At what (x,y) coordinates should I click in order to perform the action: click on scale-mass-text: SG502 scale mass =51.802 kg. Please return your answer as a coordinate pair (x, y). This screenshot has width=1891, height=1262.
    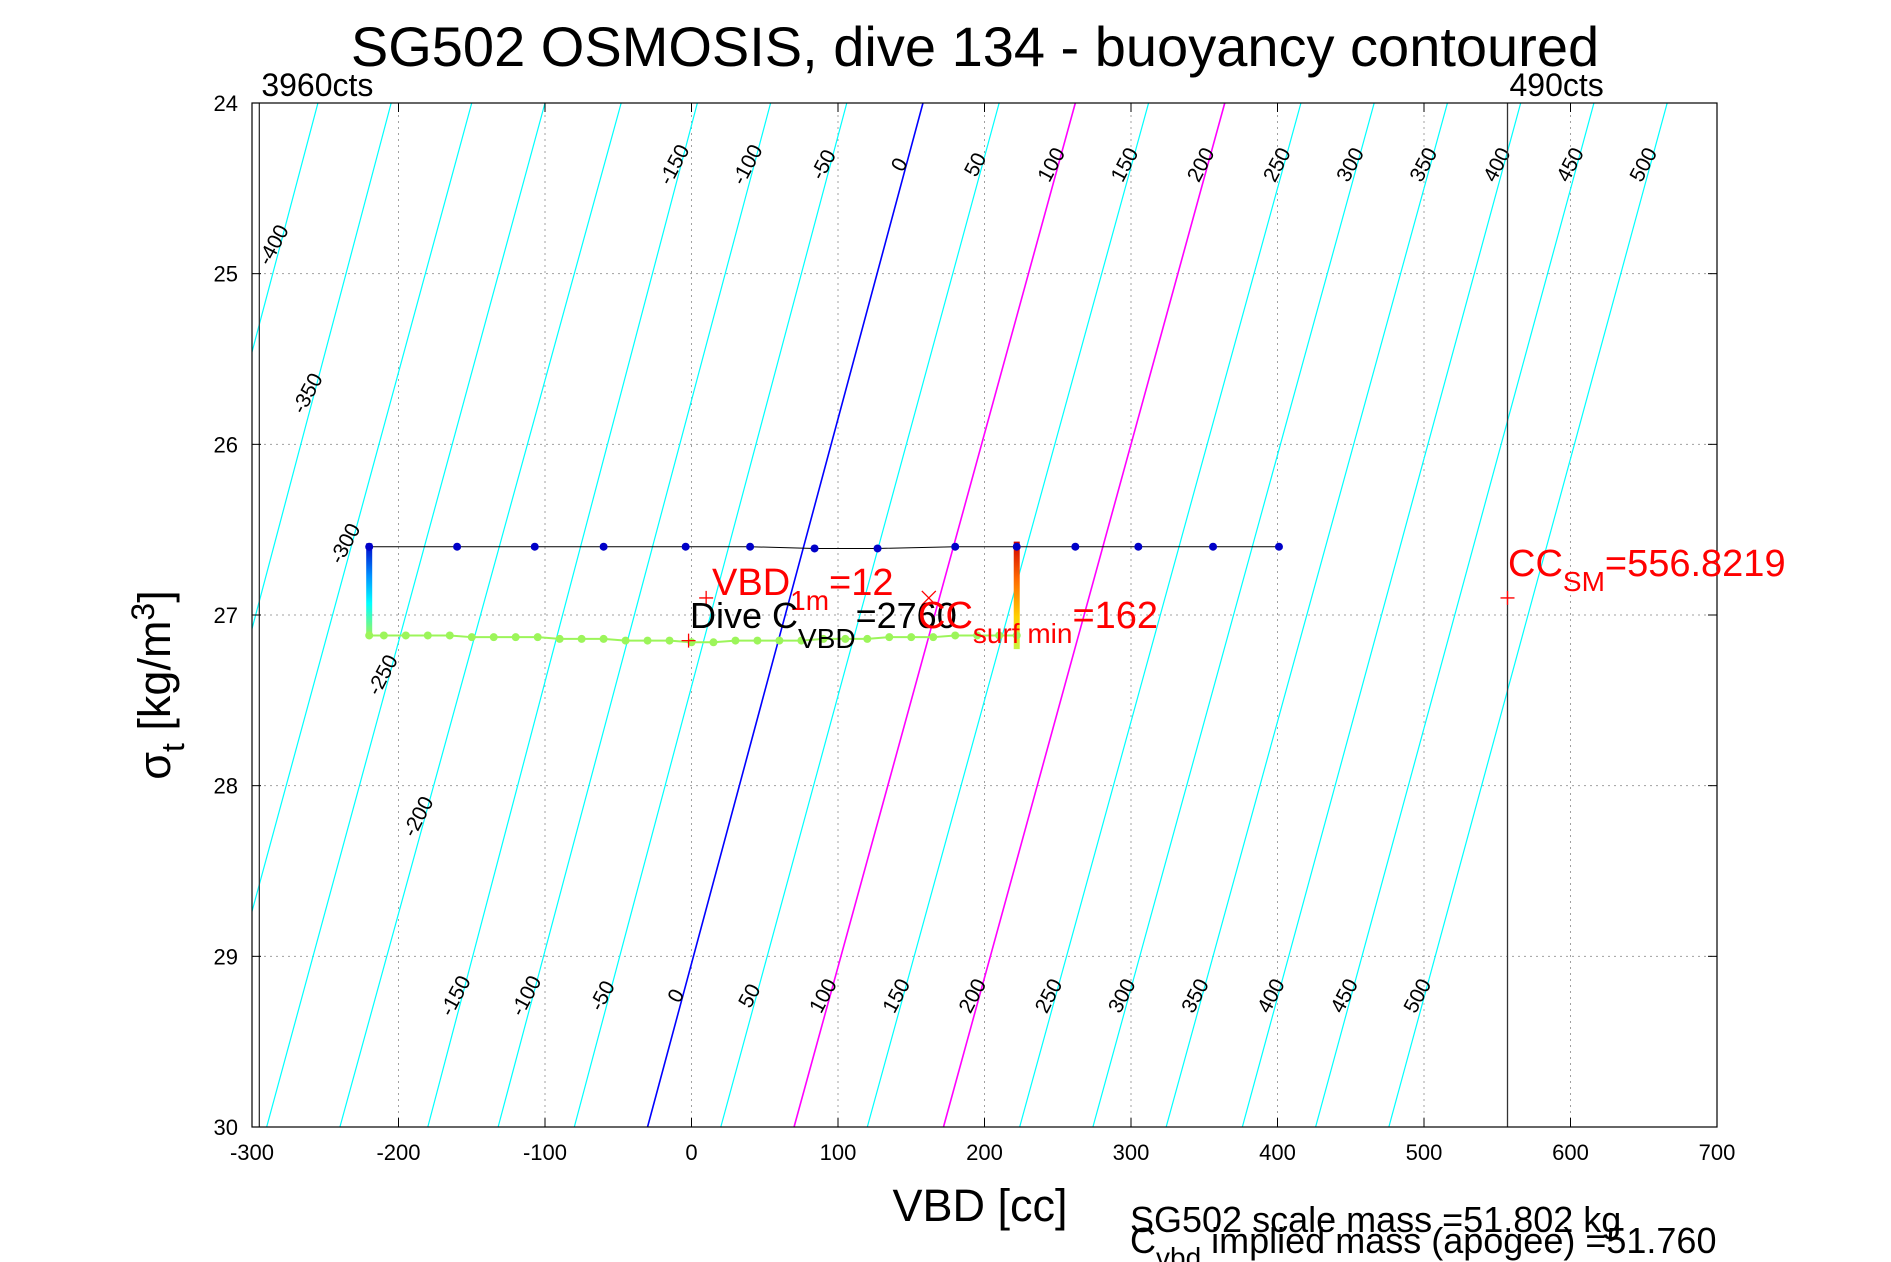
    Looking at the image, I should click on (1375, 1219).